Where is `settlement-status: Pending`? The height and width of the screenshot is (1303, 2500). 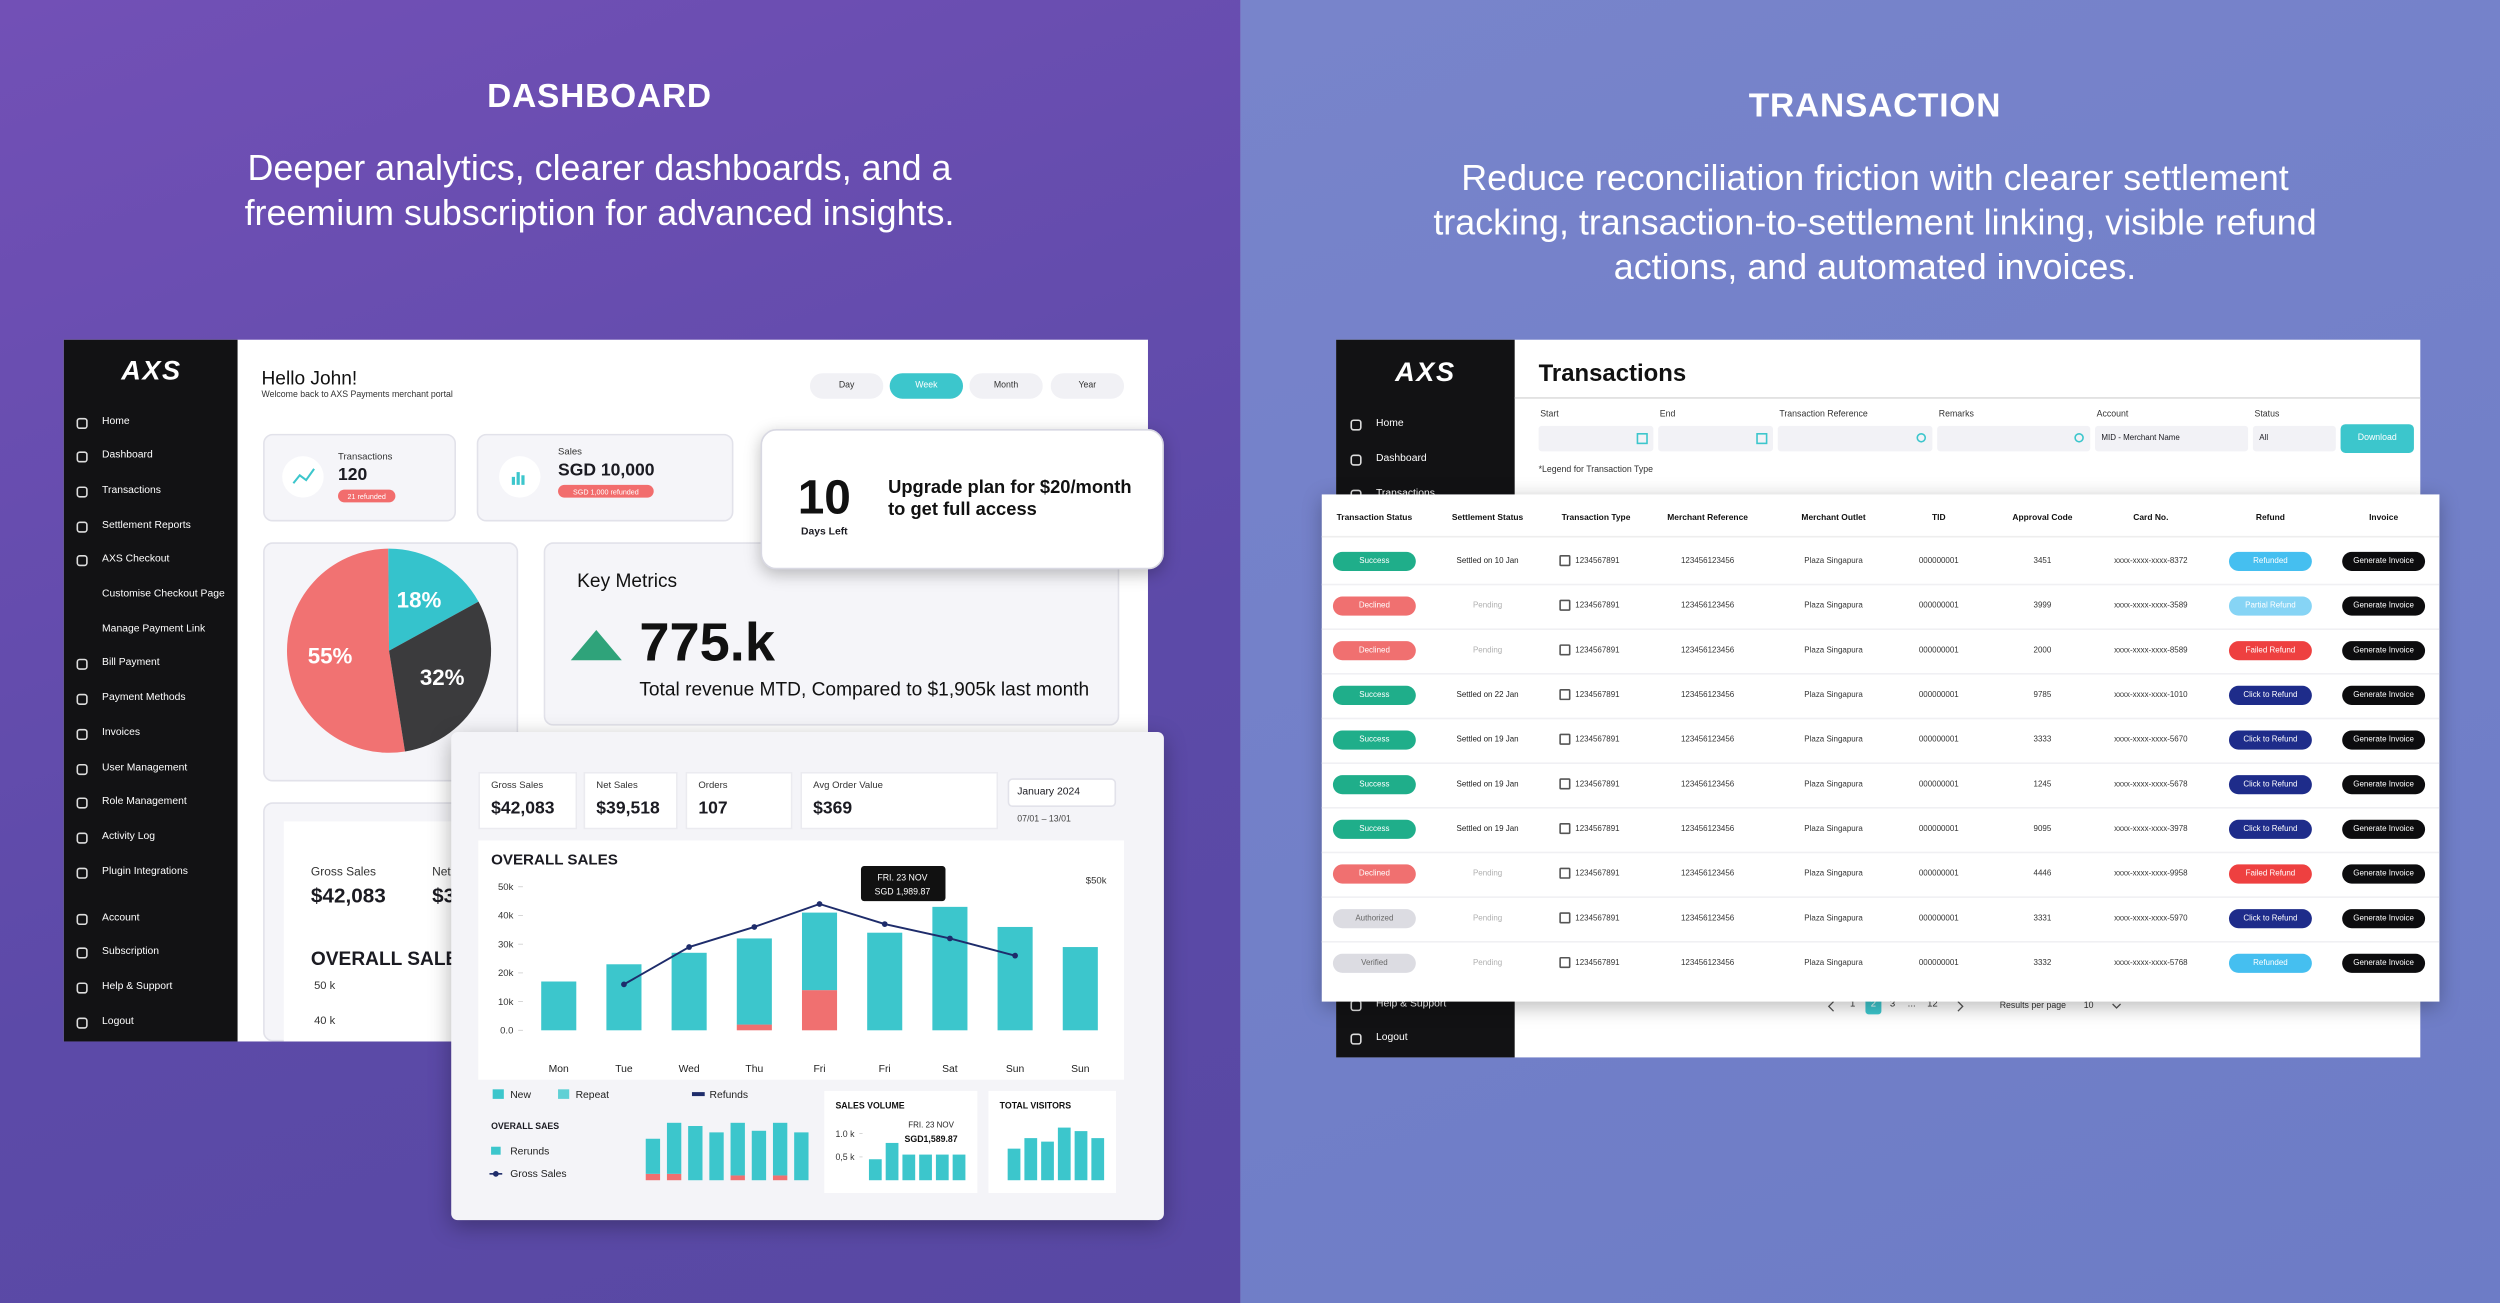
settlement-status: Pending is located at coordinates (1487, 963).